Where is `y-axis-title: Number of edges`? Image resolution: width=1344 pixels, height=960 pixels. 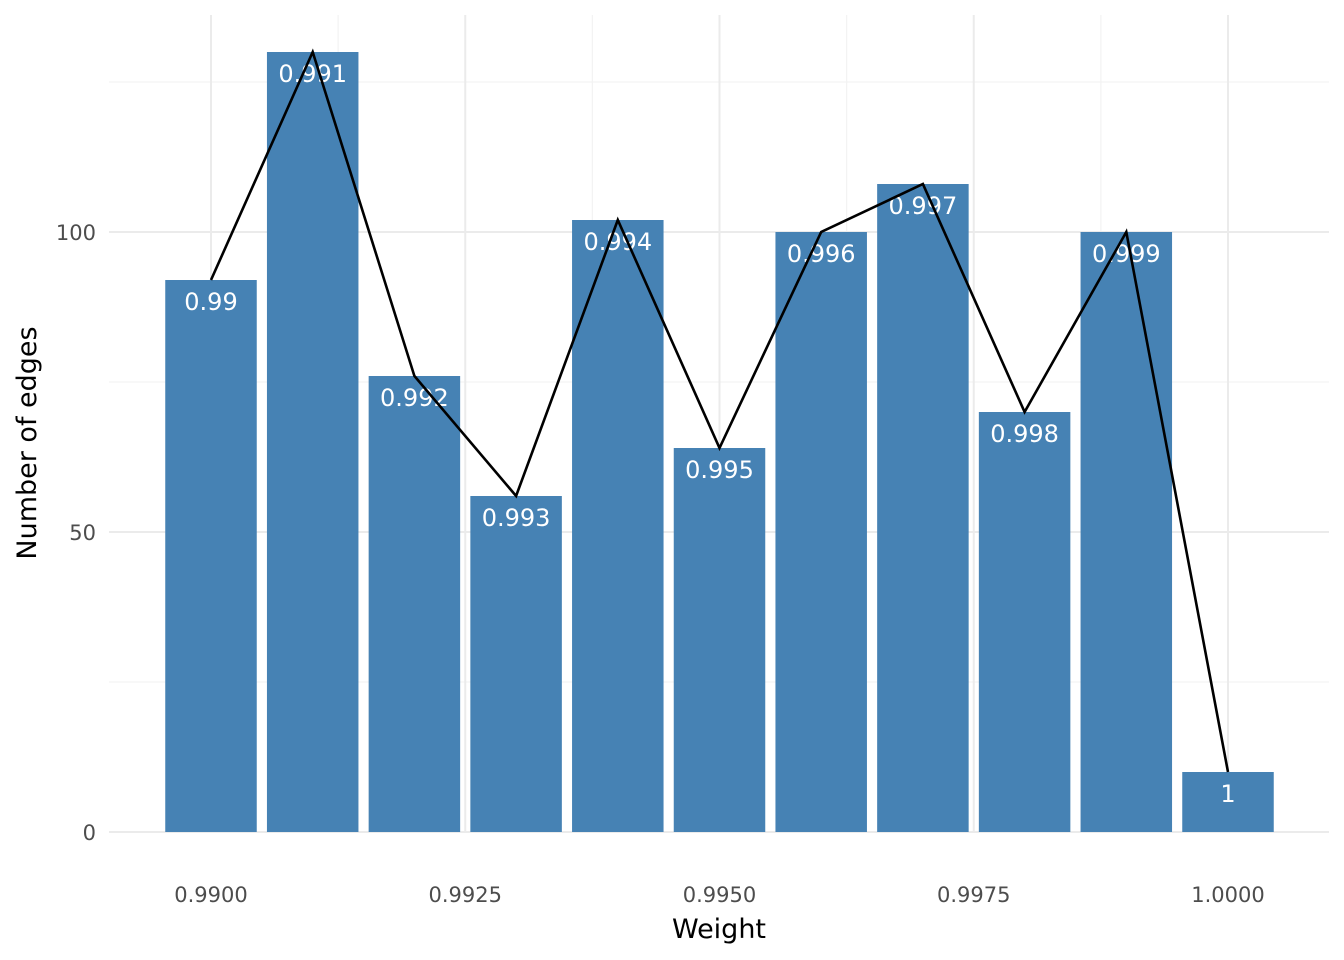
y-axis-title: Number of edges is located at coordinates (27, 442).